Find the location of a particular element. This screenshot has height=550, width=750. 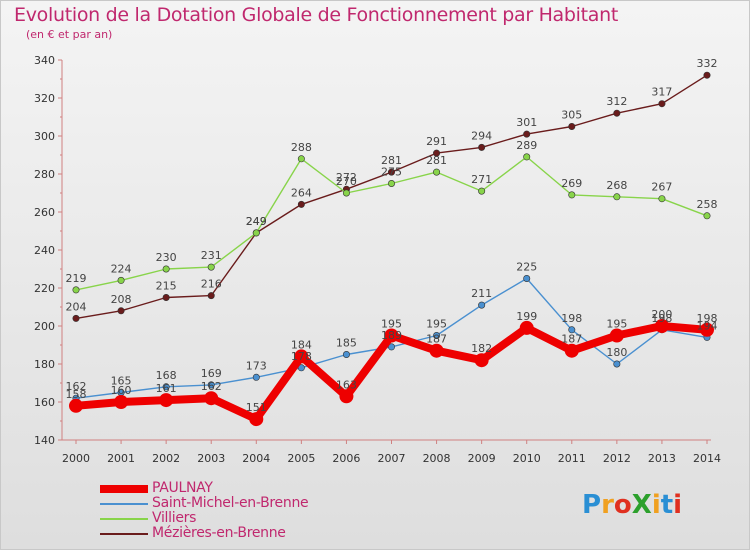

x-tick-label: 2007 is located at coordinates (392, 458).